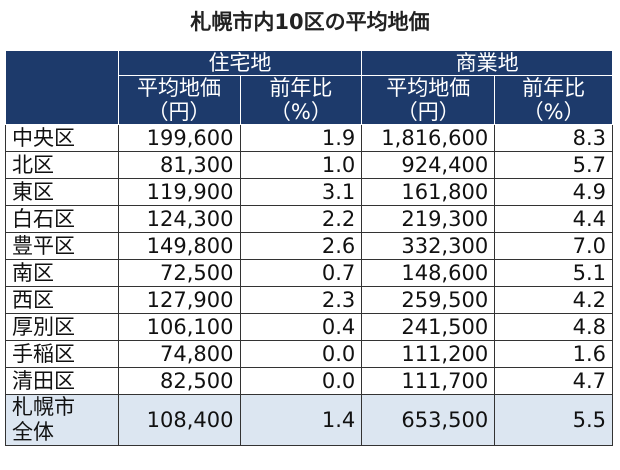 Image resolution: width=620 pixels, height=470 pixels. What do you see at coordinates (179, 246) in the screenshot?
I see `table-cell: 149,800` at bounding box center [179, 246].